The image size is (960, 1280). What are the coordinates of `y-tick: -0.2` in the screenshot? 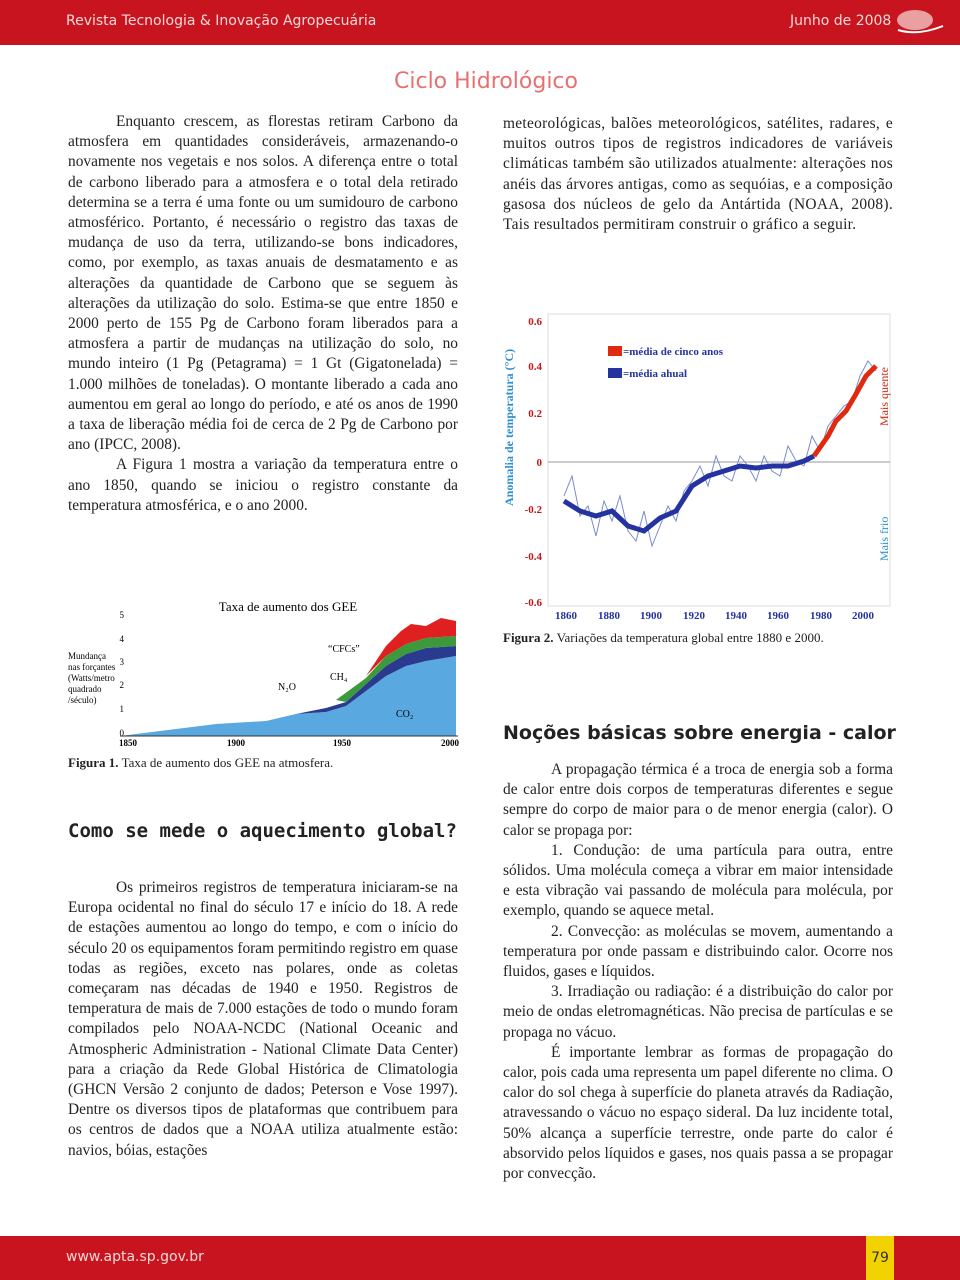 It's located at (534, 510).